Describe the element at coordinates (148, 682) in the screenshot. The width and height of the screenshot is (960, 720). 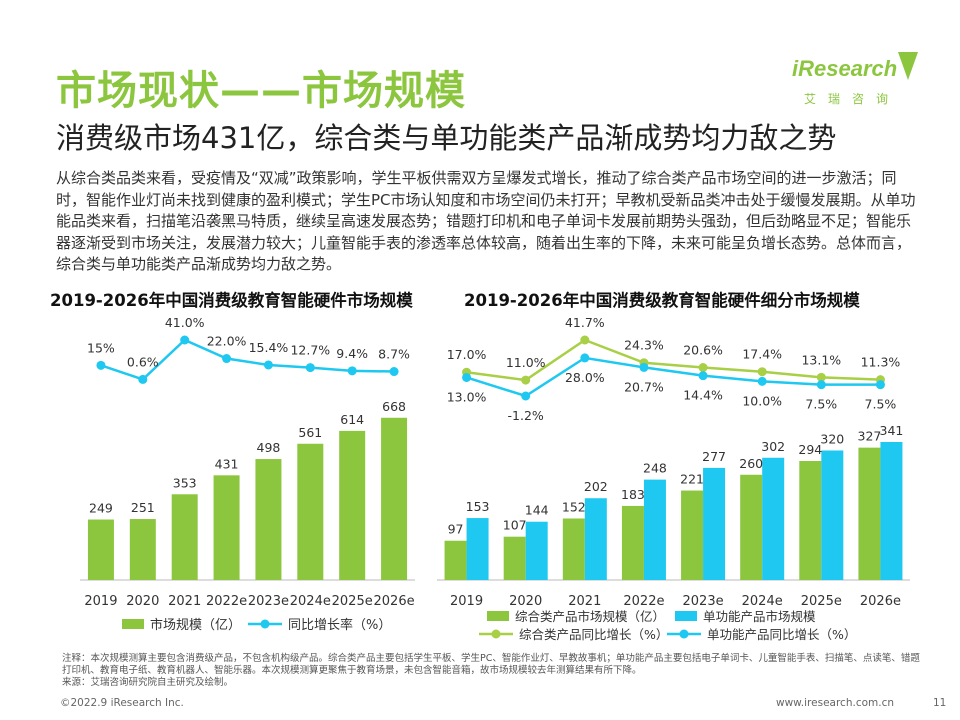
I see `footnote-source: 来源：艾瑞咨询研究院自主研究及绘制。` at that location.